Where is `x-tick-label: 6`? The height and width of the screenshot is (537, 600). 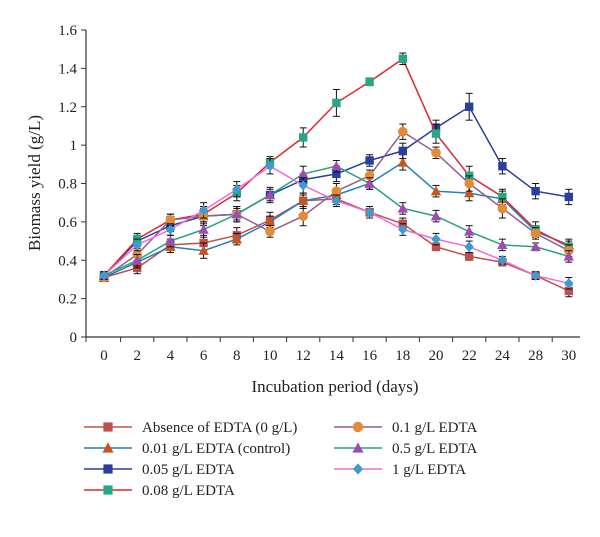
x-tick-label: 6 is located at coordinates (204, 356).